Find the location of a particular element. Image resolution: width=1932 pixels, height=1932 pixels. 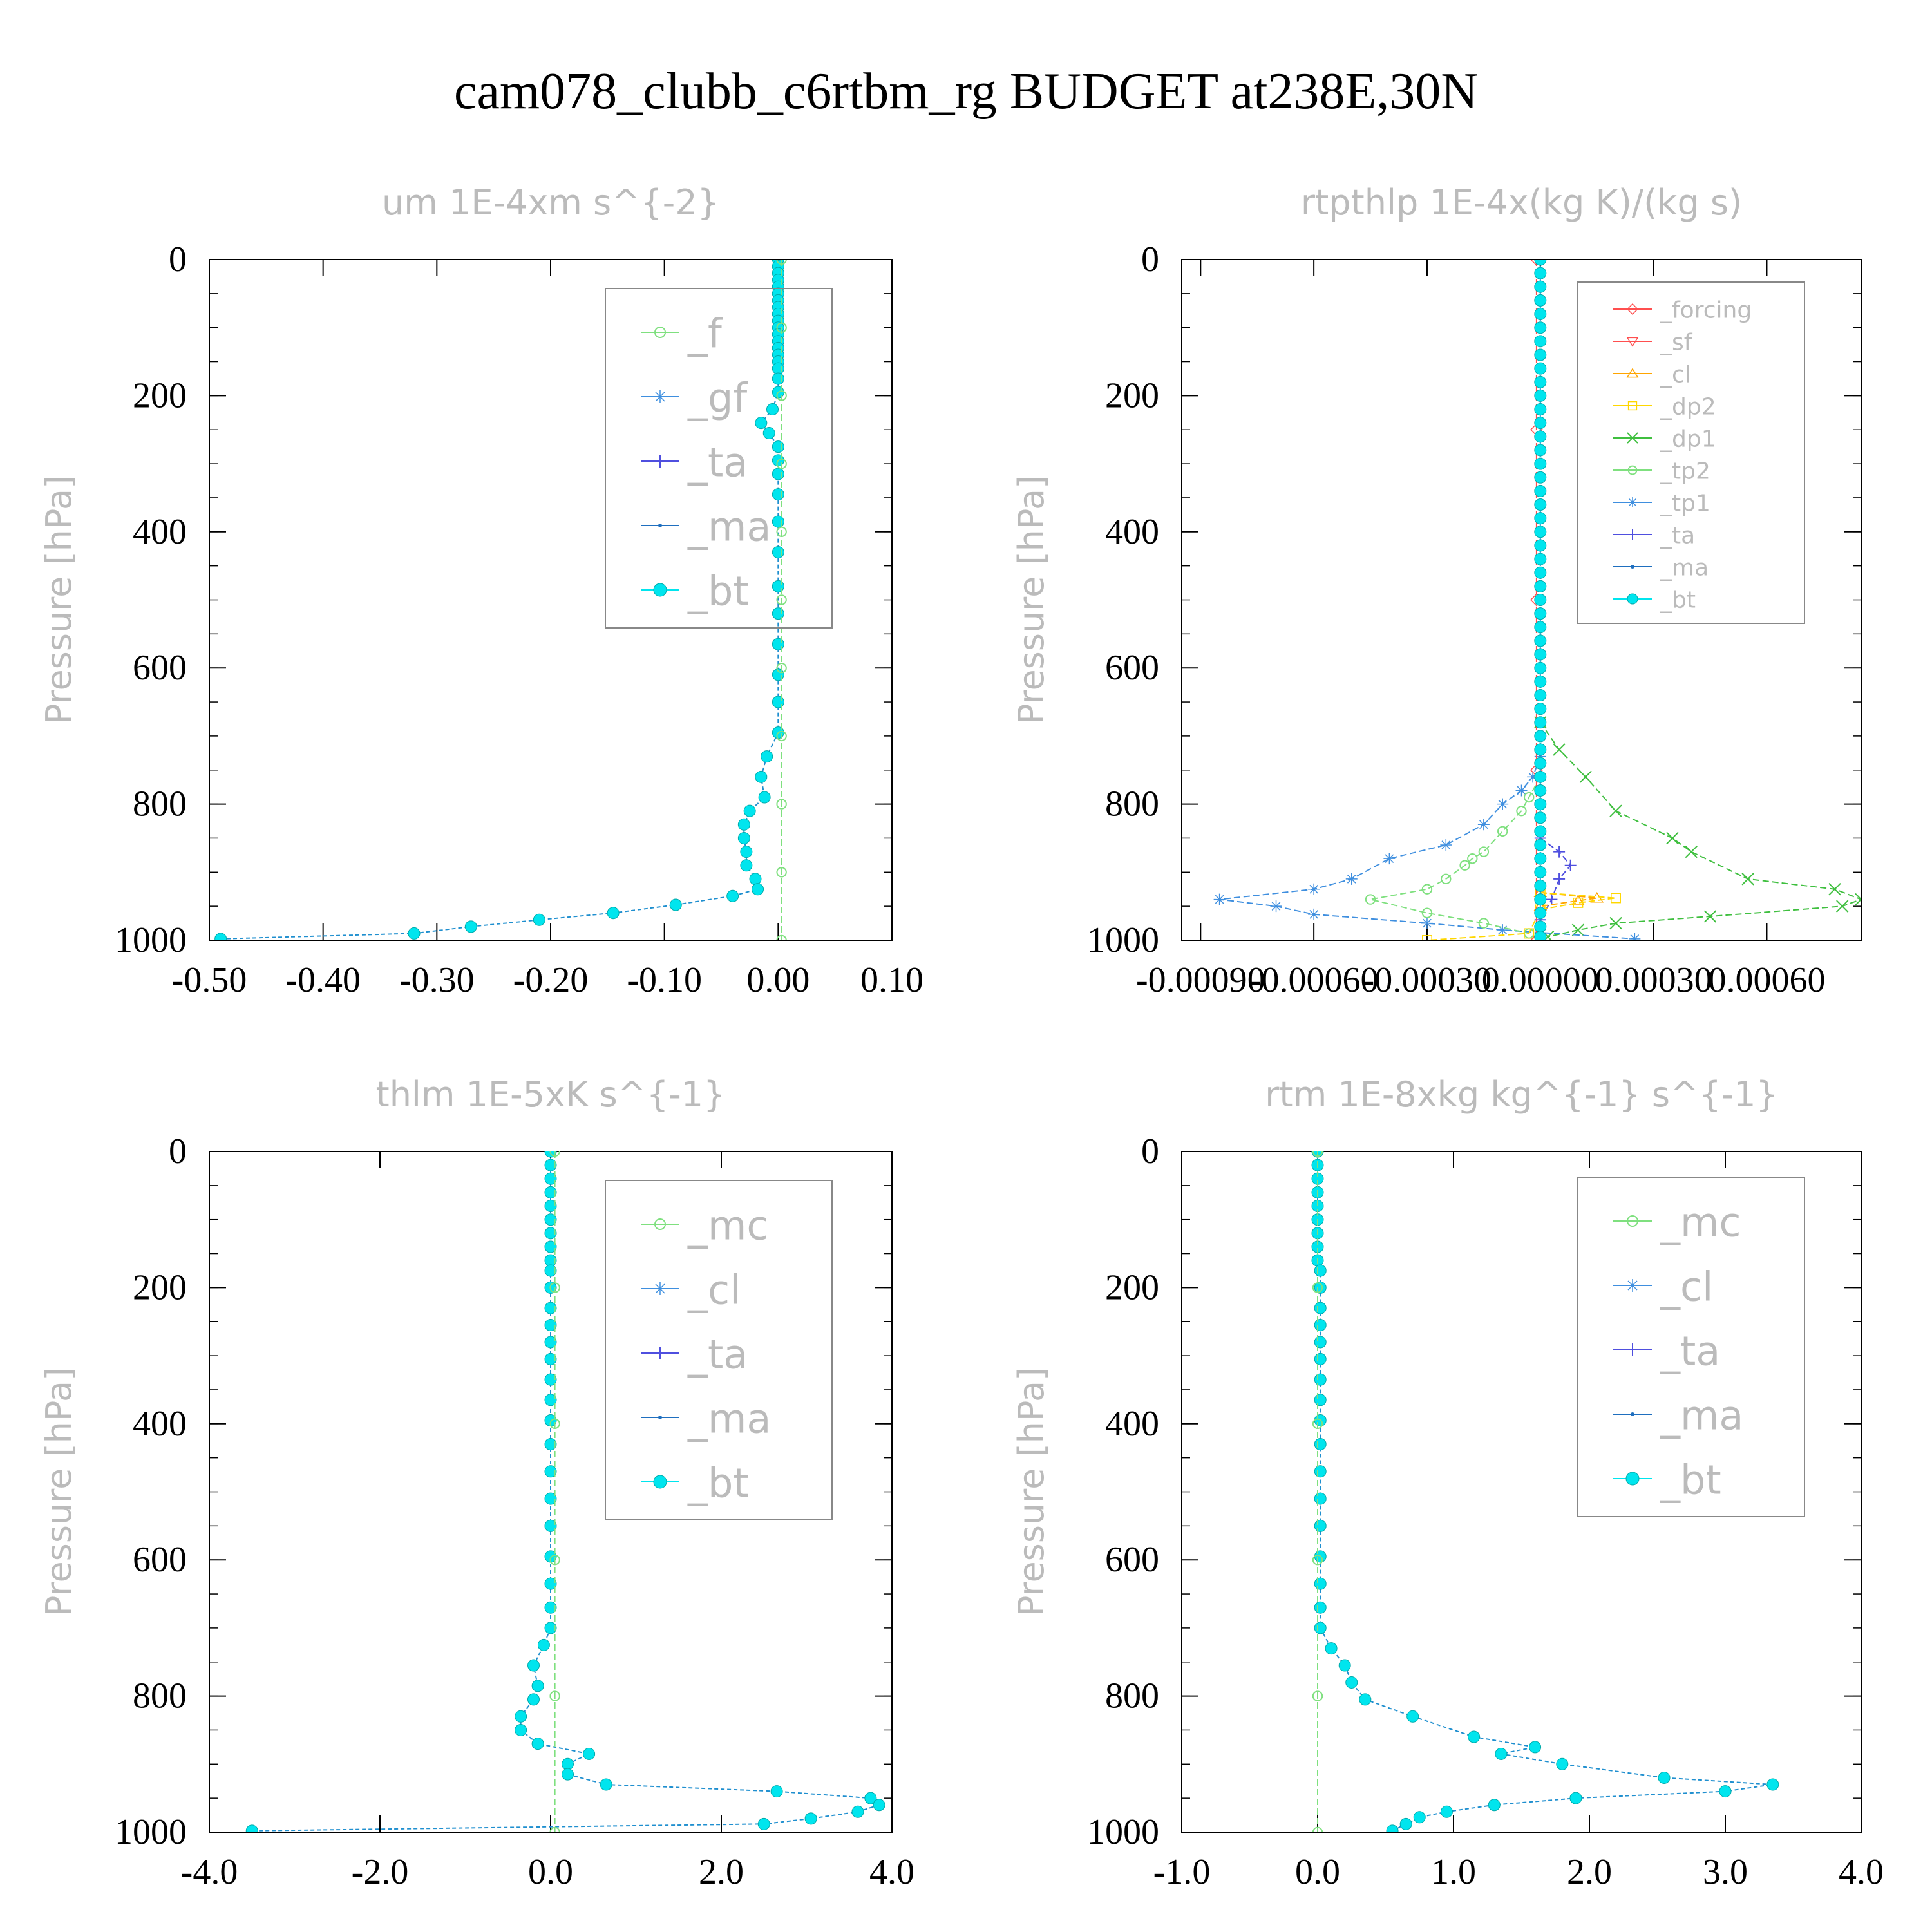

legend-label: _mc is located at coordinates (727, 1225).